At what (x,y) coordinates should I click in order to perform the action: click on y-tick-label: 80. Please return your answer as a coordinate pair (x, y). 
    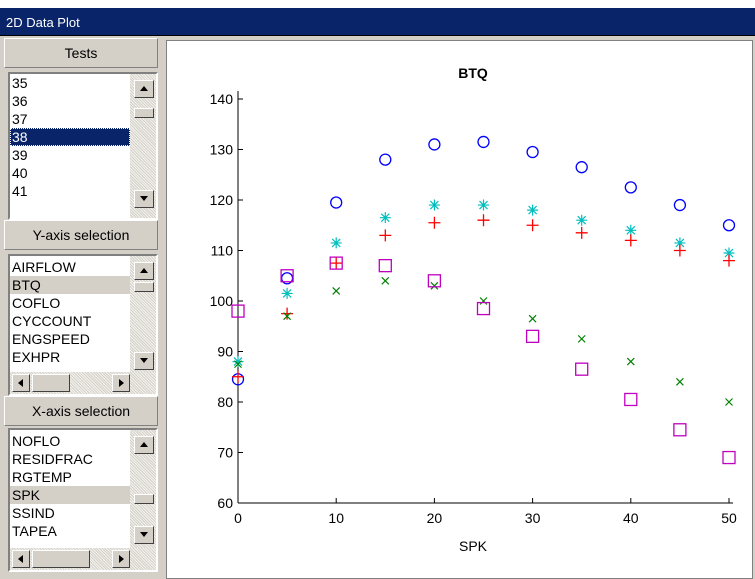
    Looking at the image, I should click on (225, 402).